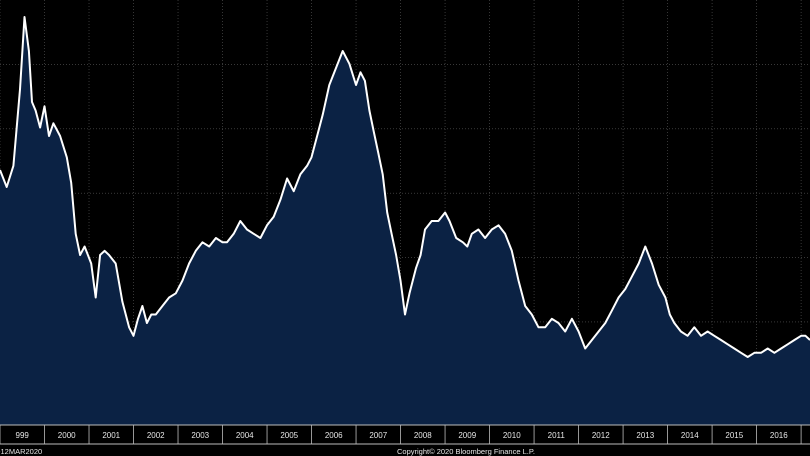  What do you see at coordinates (378, 435) in the screenshot?
I see `x-tick-label: 2007` at bounding box center [378, 435].